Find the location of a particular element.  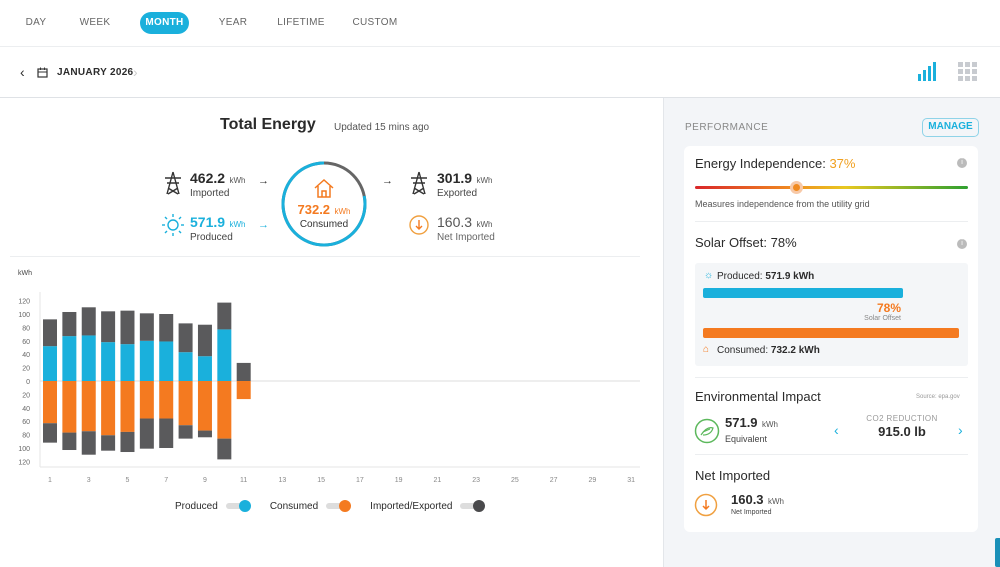

tab-custom: CUSTOM is located at coordinates (375, 22).